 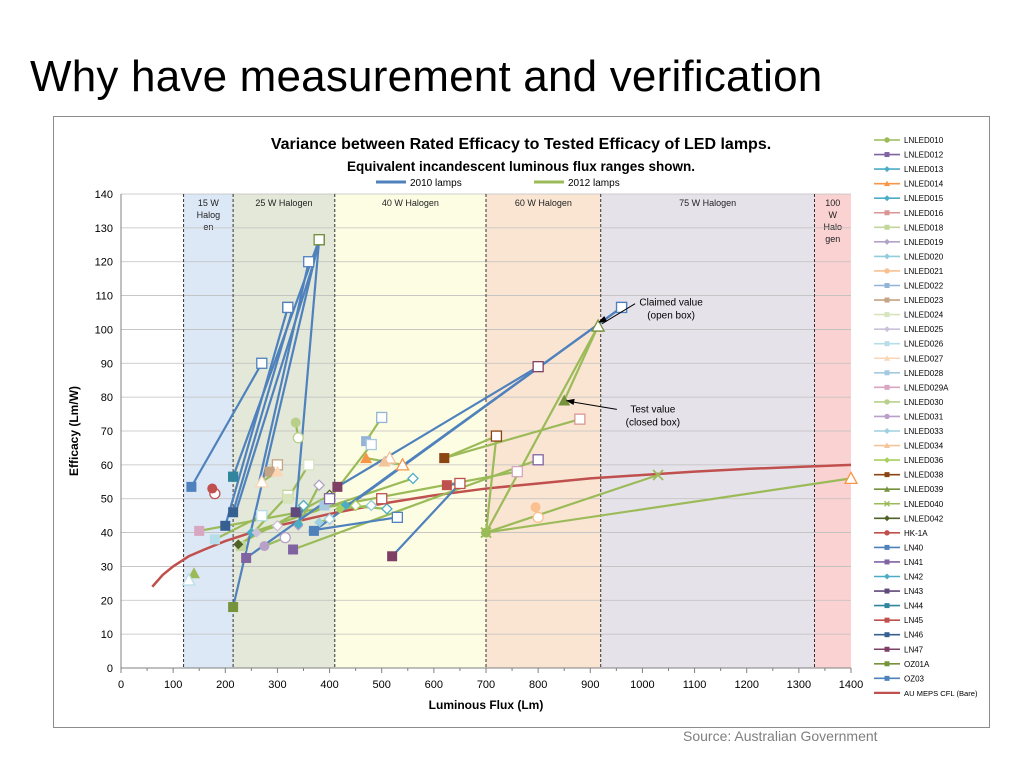 I want to click on legend-marker-lnled015, so click(x=887, y=198).